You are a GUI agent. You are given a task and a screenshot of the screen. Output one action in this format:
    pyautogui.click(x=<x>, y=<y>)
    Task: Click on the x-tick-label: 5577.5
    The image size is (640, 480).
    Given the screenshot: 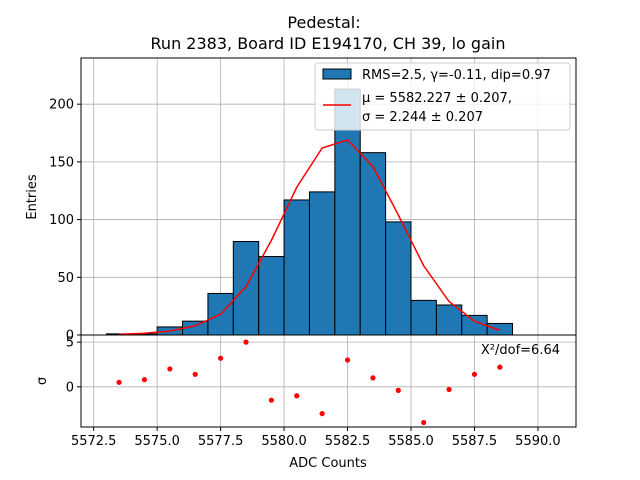 What is the action you would take?
    pyautogui.click(x=221, y=441)
    